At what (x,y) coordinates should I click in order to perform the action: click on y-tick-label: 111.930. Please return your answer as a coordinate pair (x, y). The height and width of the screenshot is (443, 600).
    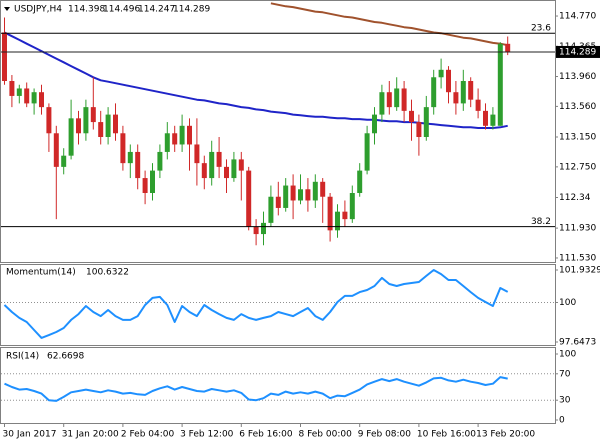
    Looking at the image, I should click on (577, 229).